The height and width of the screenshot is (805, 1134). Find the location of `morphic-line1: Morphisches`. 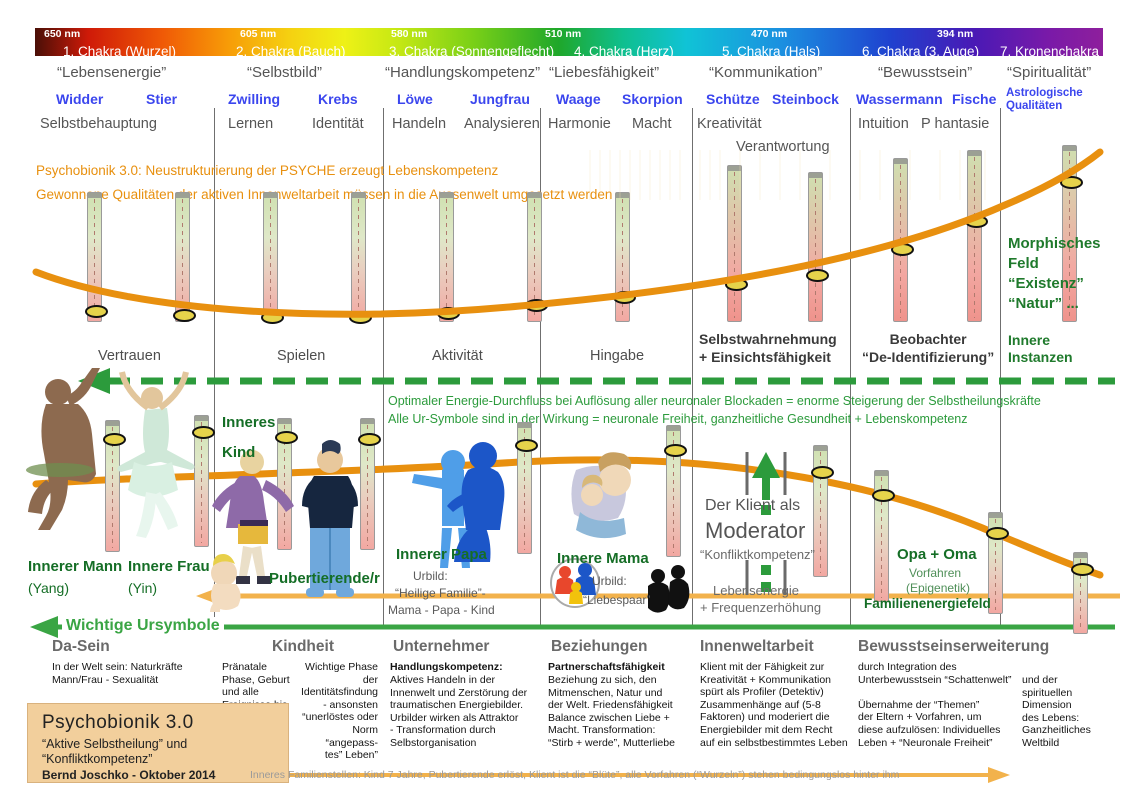

morphic-line1: Morphisches is located at coordinates (1054, 243).